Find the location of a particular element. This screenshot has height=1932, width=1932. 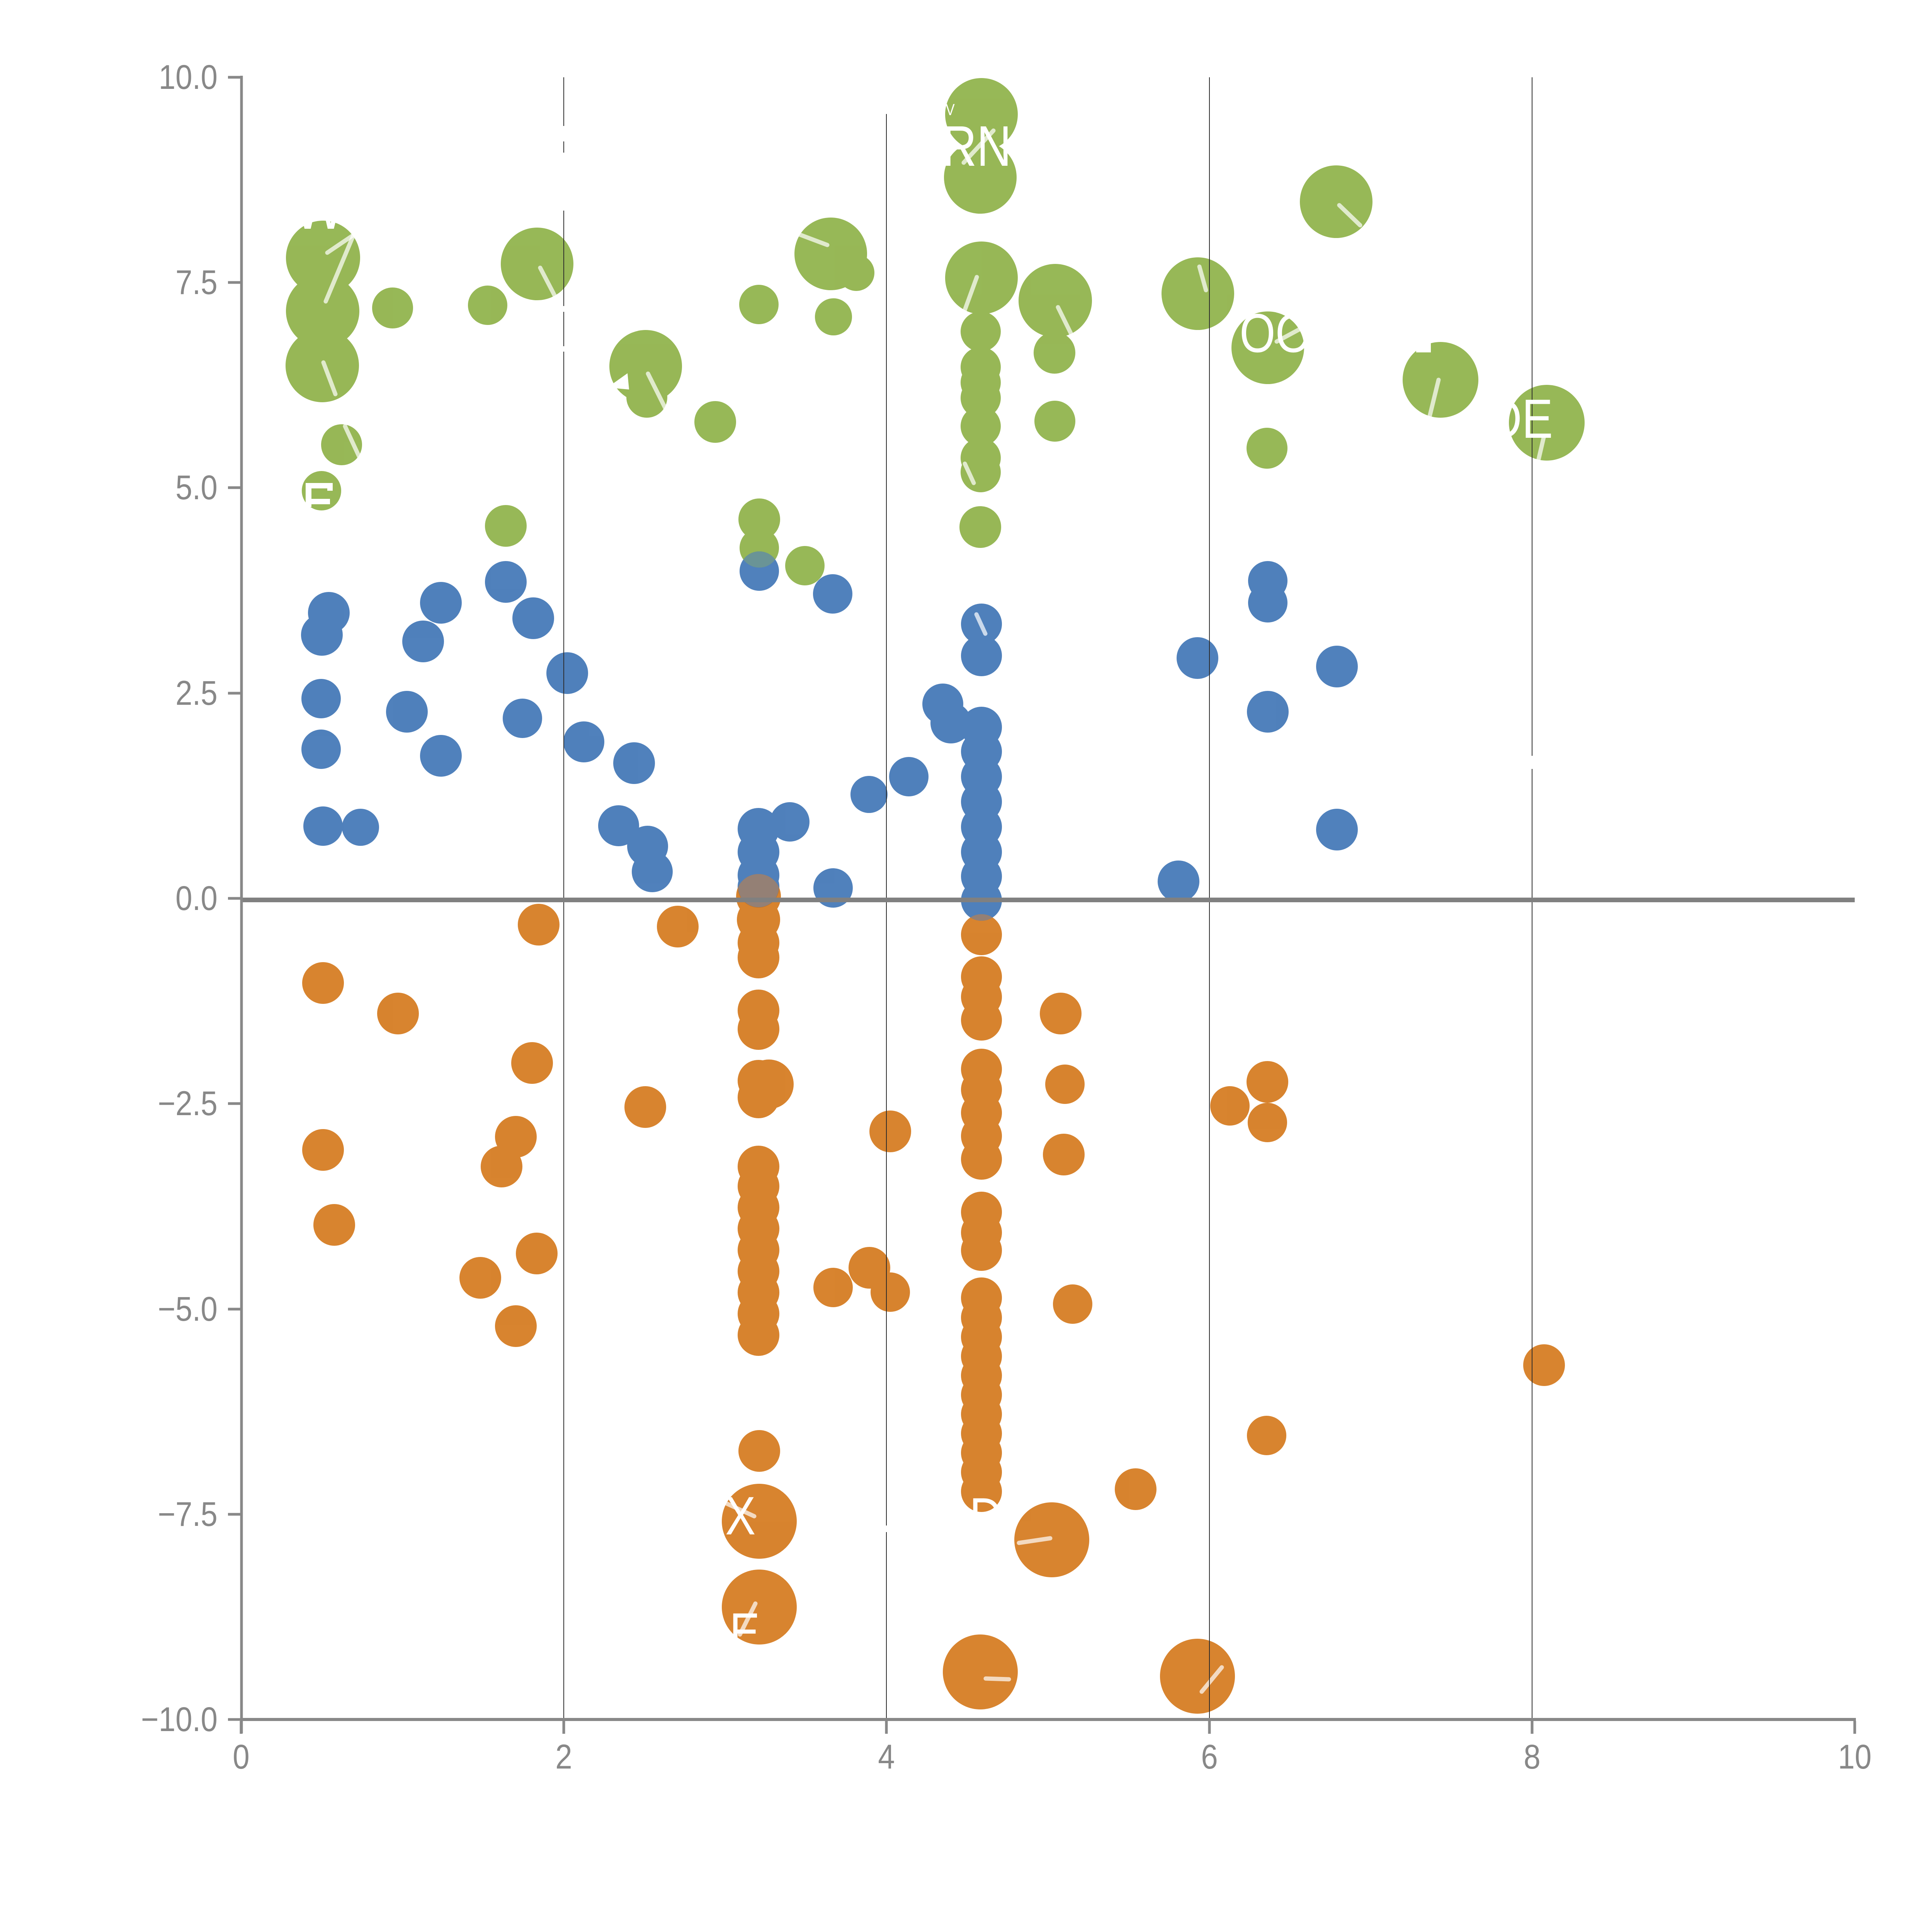

svg-text: D is located at coordinates (985, 1517).